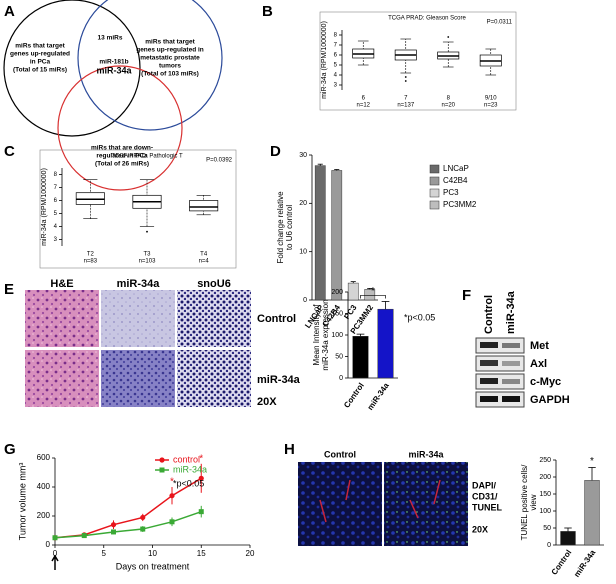  I want to click on sample-size: n=137, so click(406, 106).